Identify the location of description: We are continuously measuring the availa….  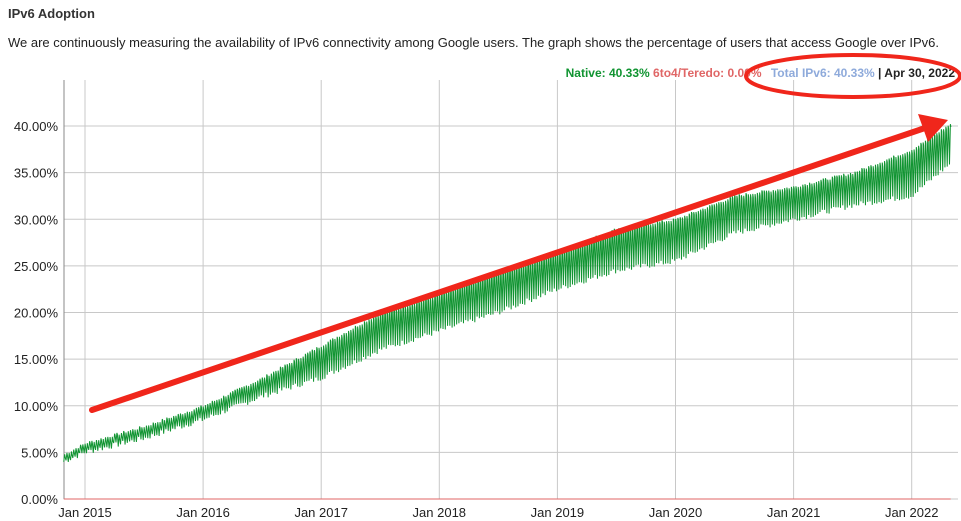
(473, 42).